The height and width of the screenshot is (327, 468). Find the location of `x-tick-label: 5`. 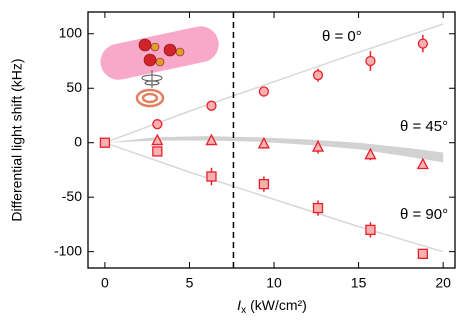

x-tick-label: 5 is located at coordinates (190, 283).